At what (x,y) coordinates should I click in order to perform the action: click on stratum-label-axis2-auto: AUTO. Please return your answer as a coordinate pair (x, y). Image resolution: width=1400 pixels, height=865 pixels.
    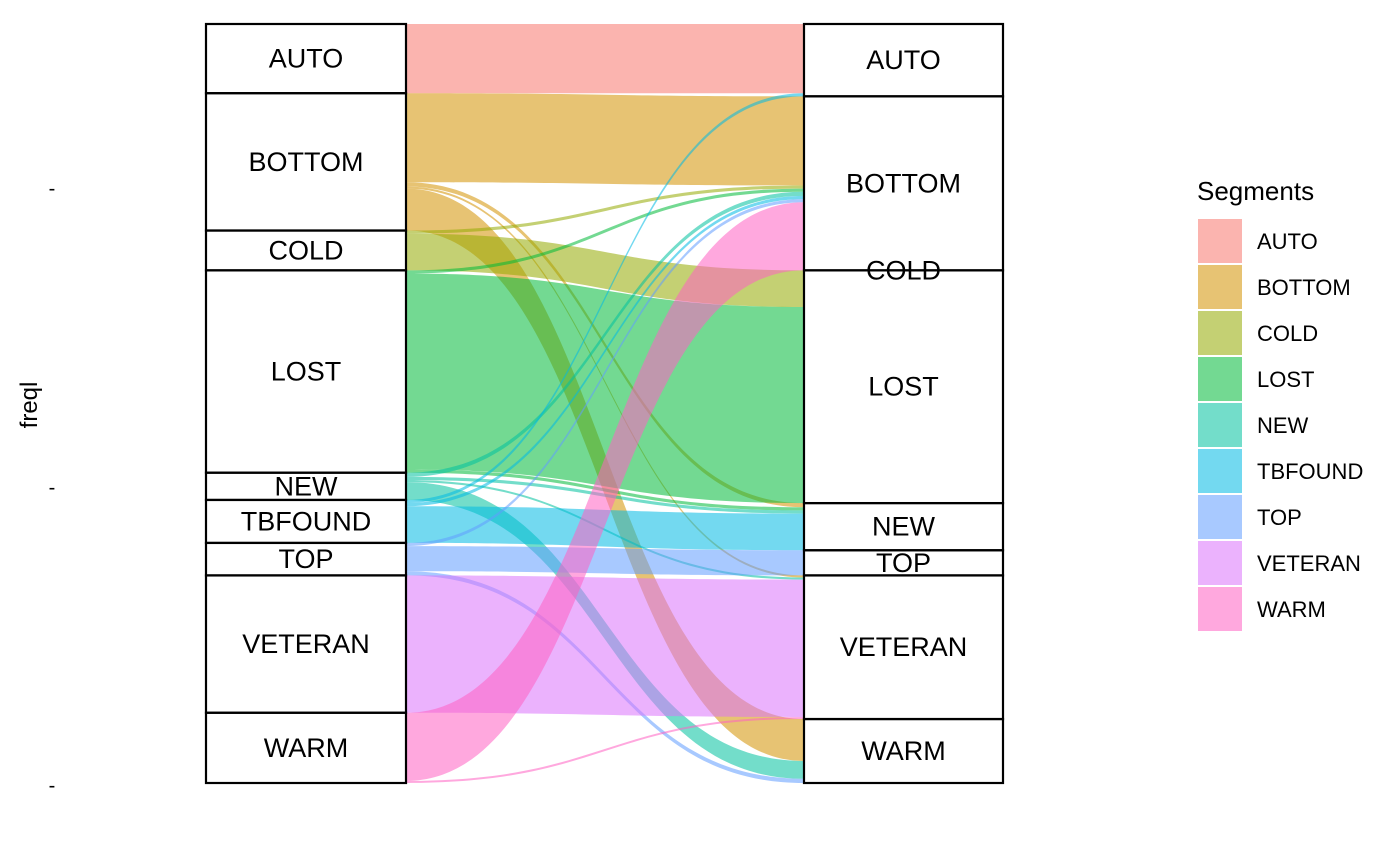
    Looking at the image, I should click on (903, 60).